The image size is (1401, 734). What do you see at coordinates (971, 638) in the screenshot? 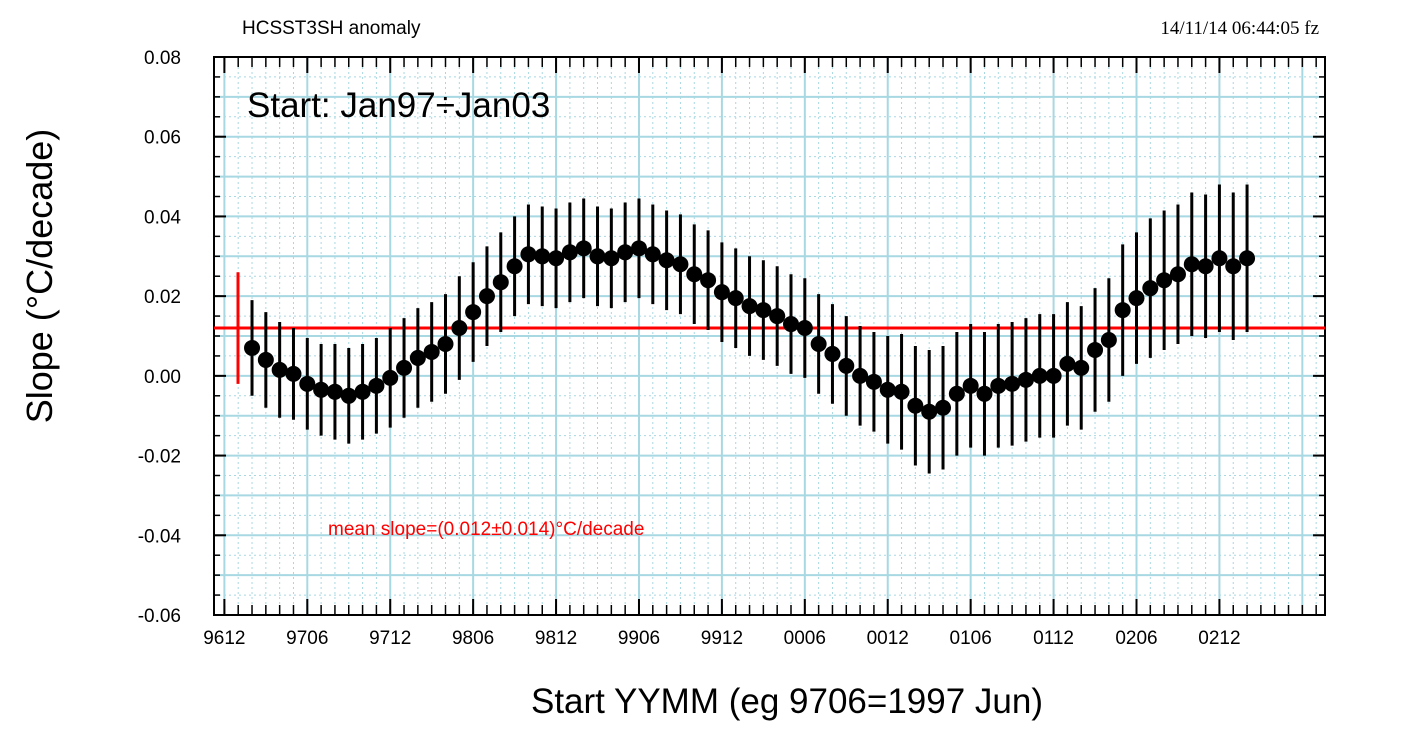
I see `x-tick-label: 0106` at bounding box center [971, 638].